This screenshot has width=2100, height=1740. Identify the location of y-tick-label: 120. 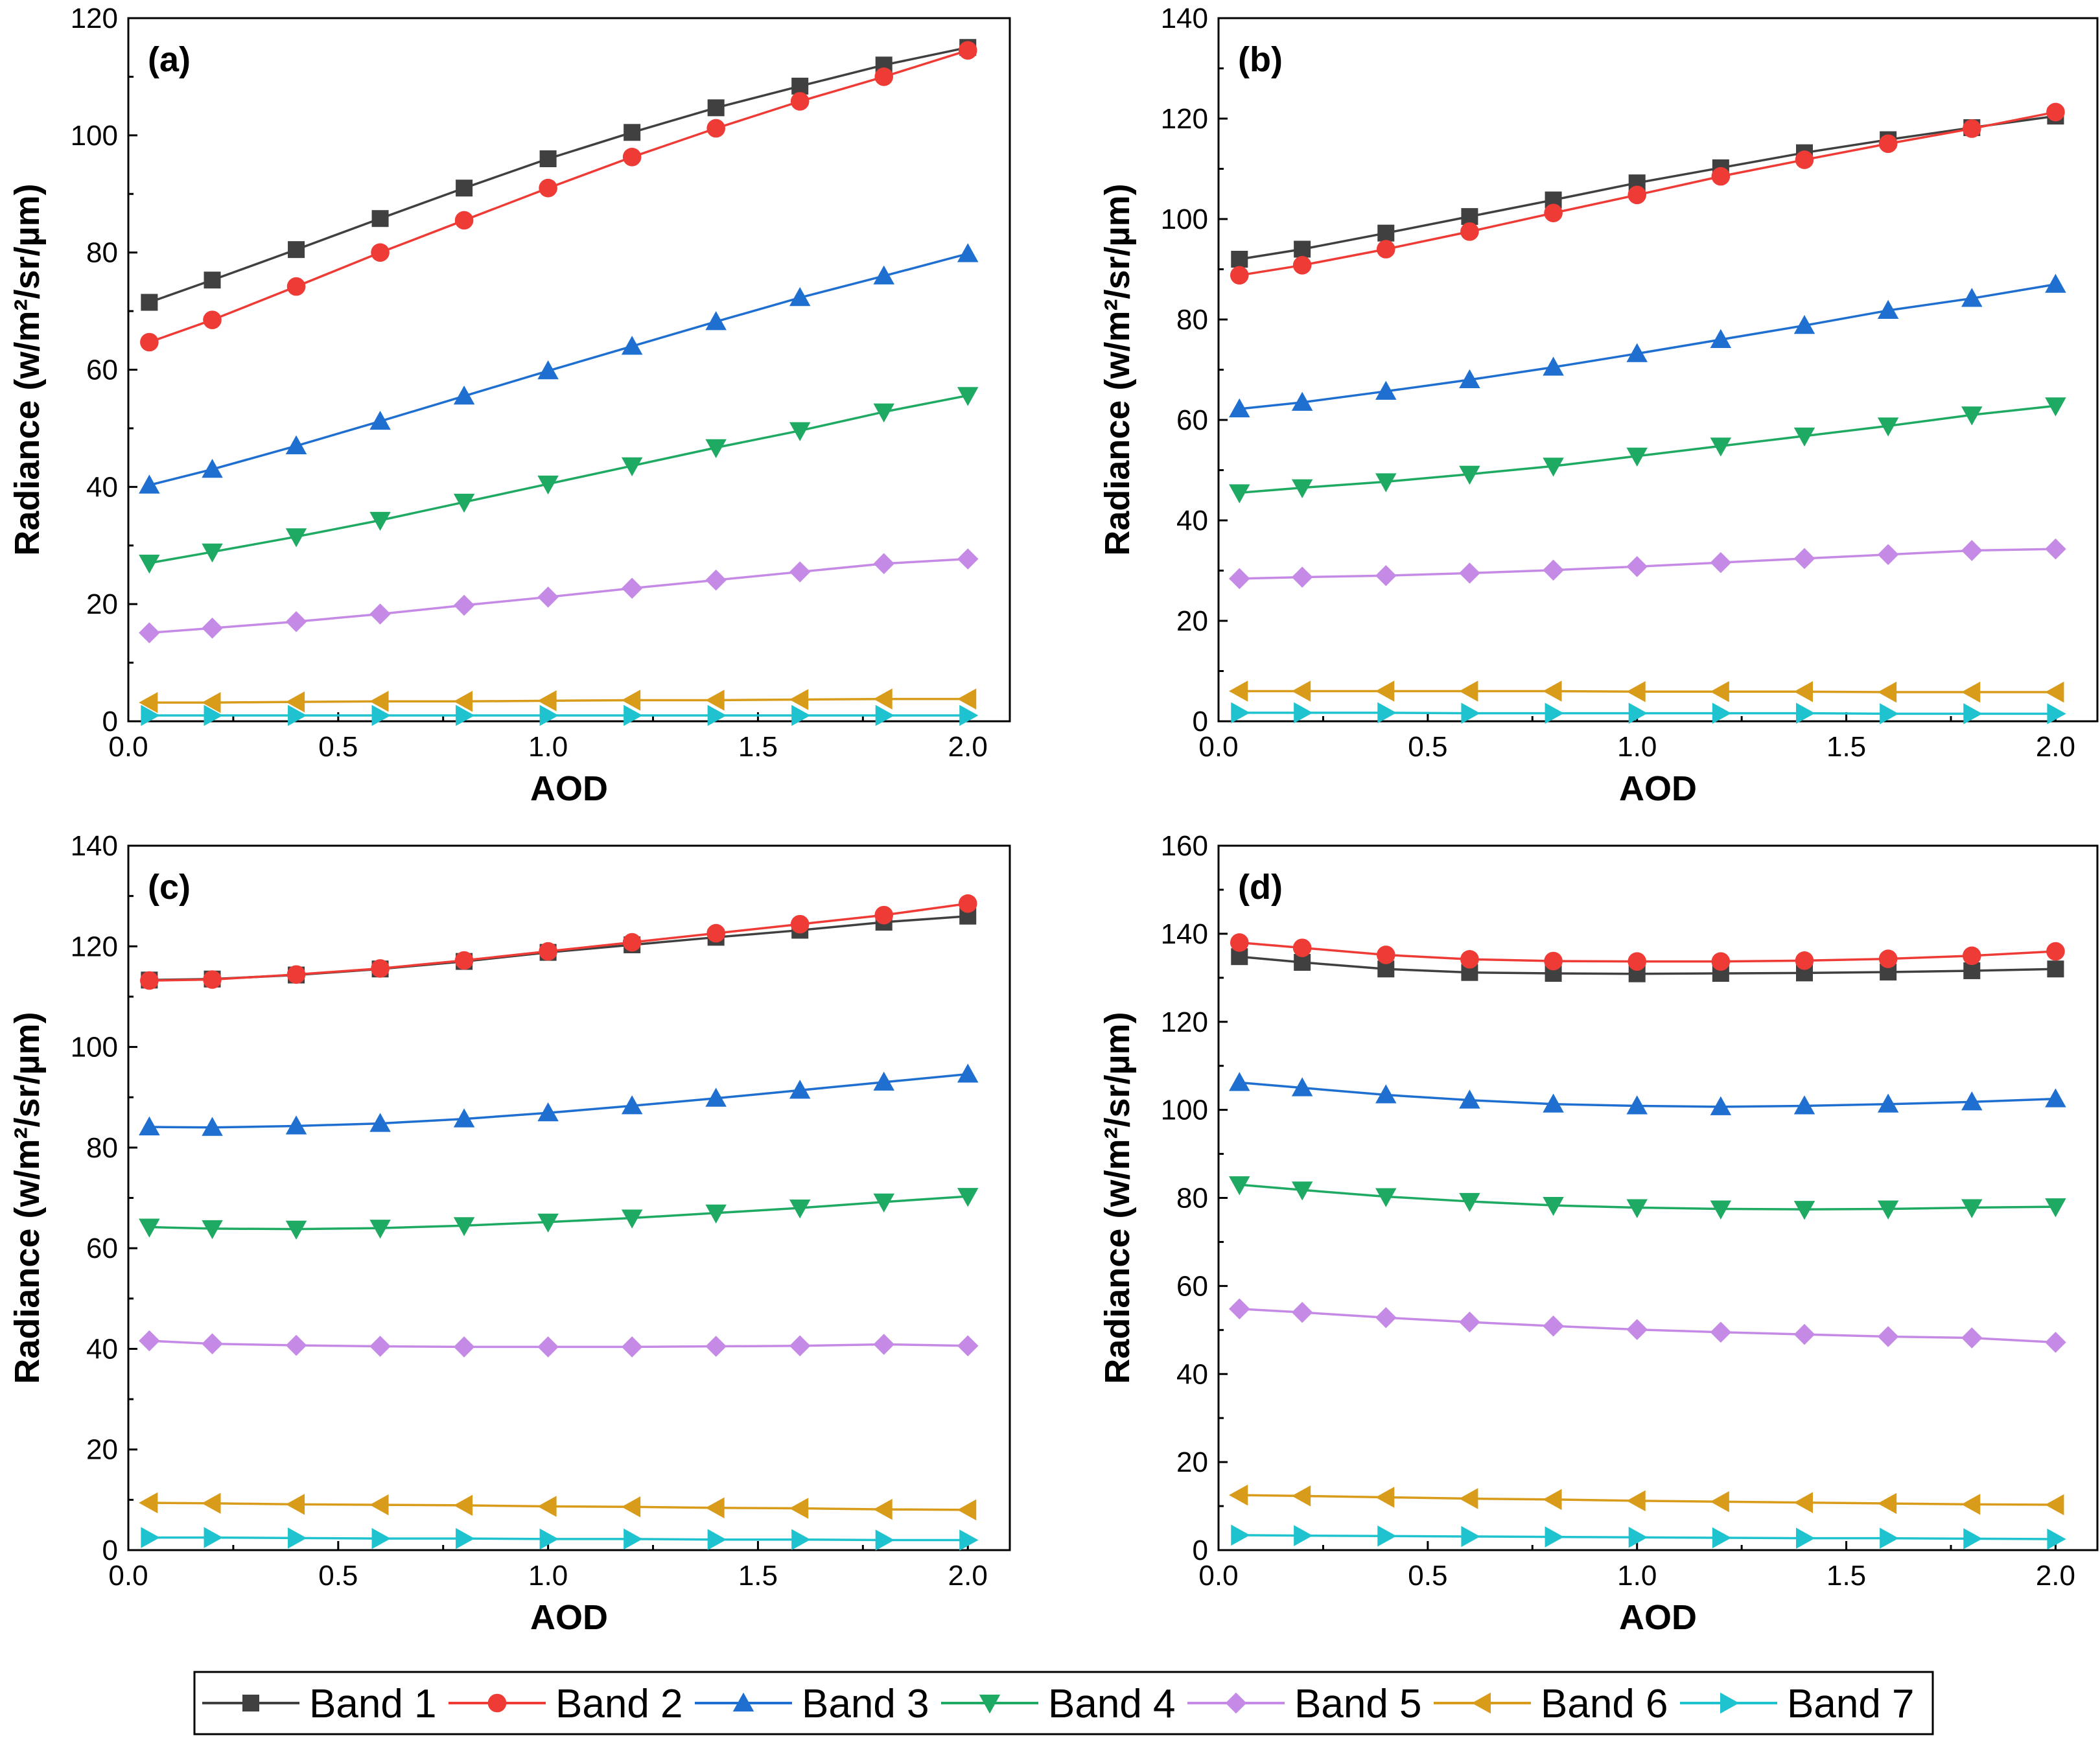
(94, 946).